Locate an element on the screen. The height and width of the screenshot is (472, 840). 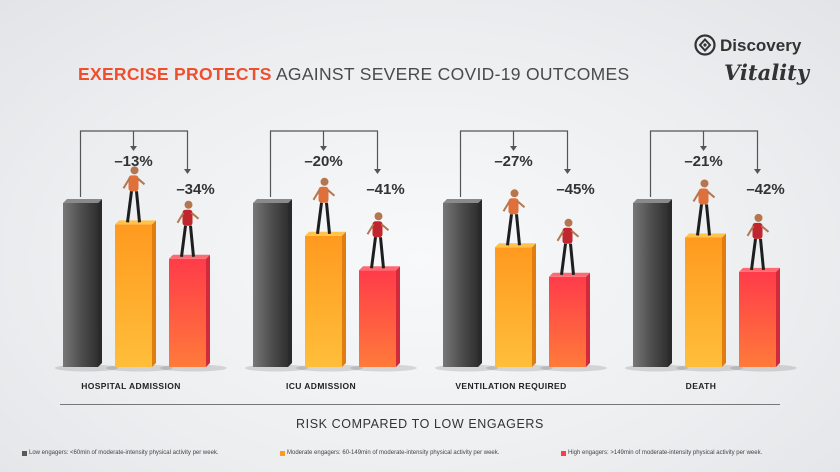
arrow-icu-admission-high is located at coordinates (377, 171).